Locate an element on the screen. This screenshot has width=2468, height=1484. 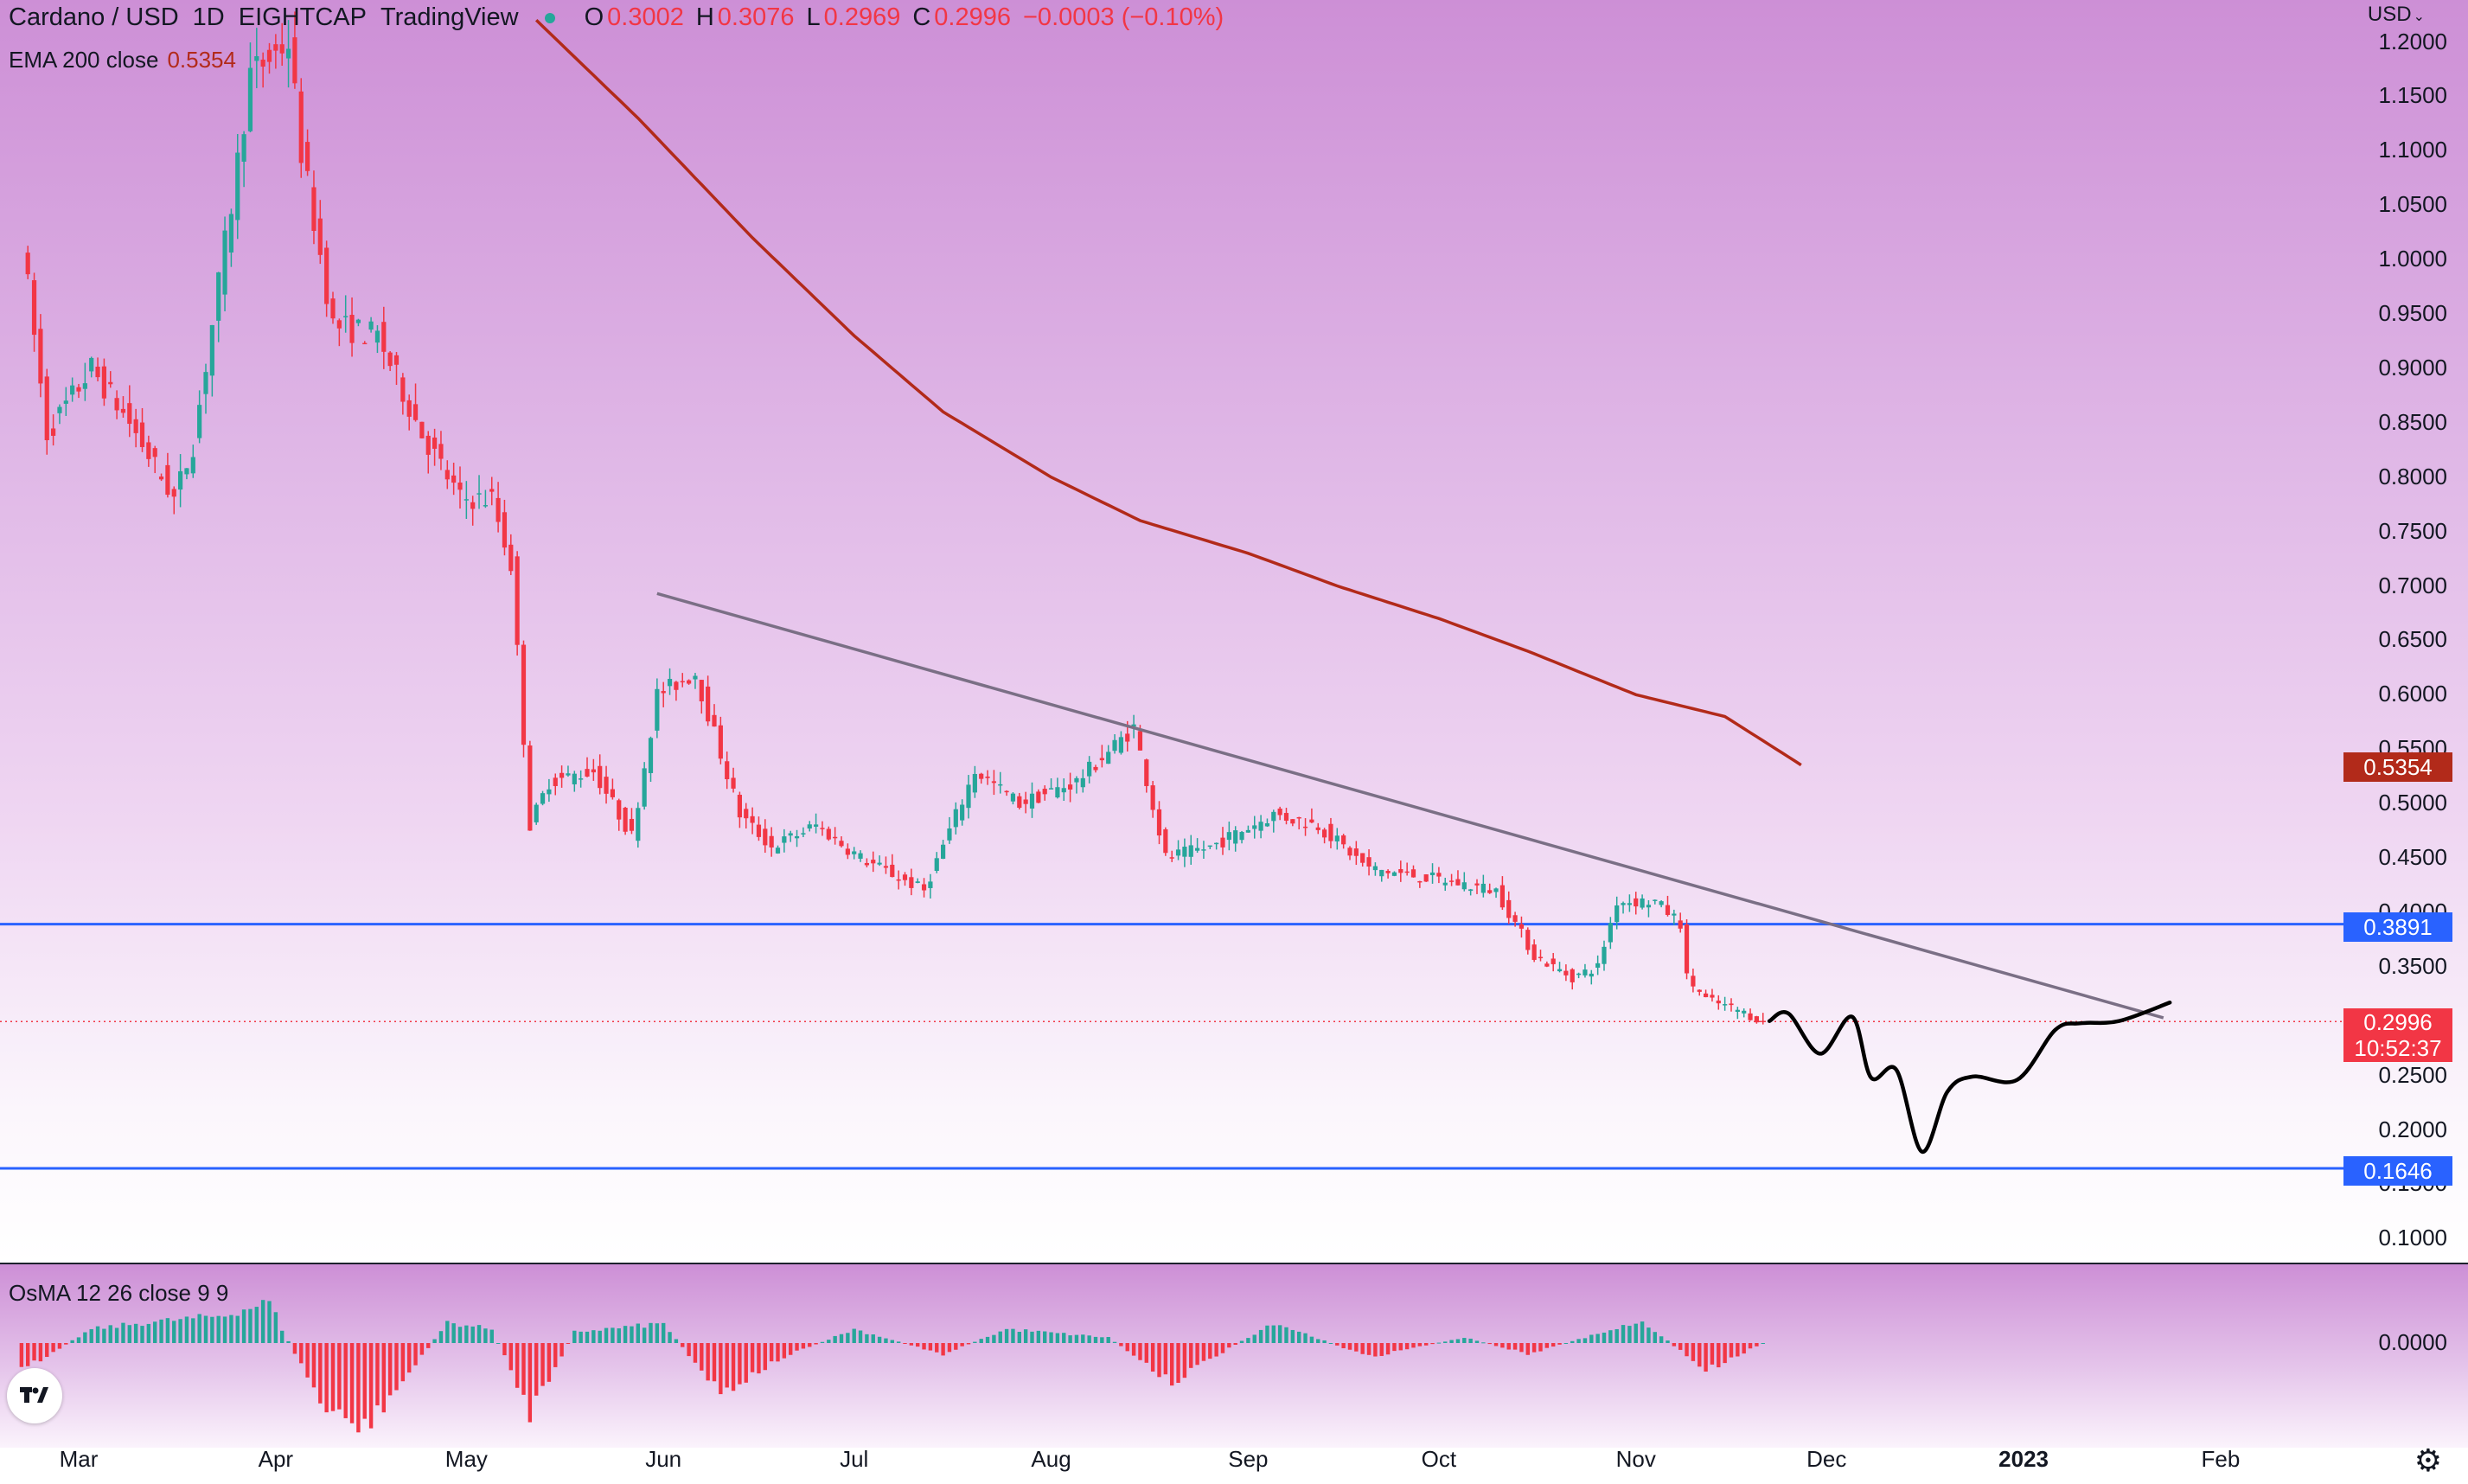
ema-legend: EMA 200 close 0.5354 is located at coordinates (130, 60).